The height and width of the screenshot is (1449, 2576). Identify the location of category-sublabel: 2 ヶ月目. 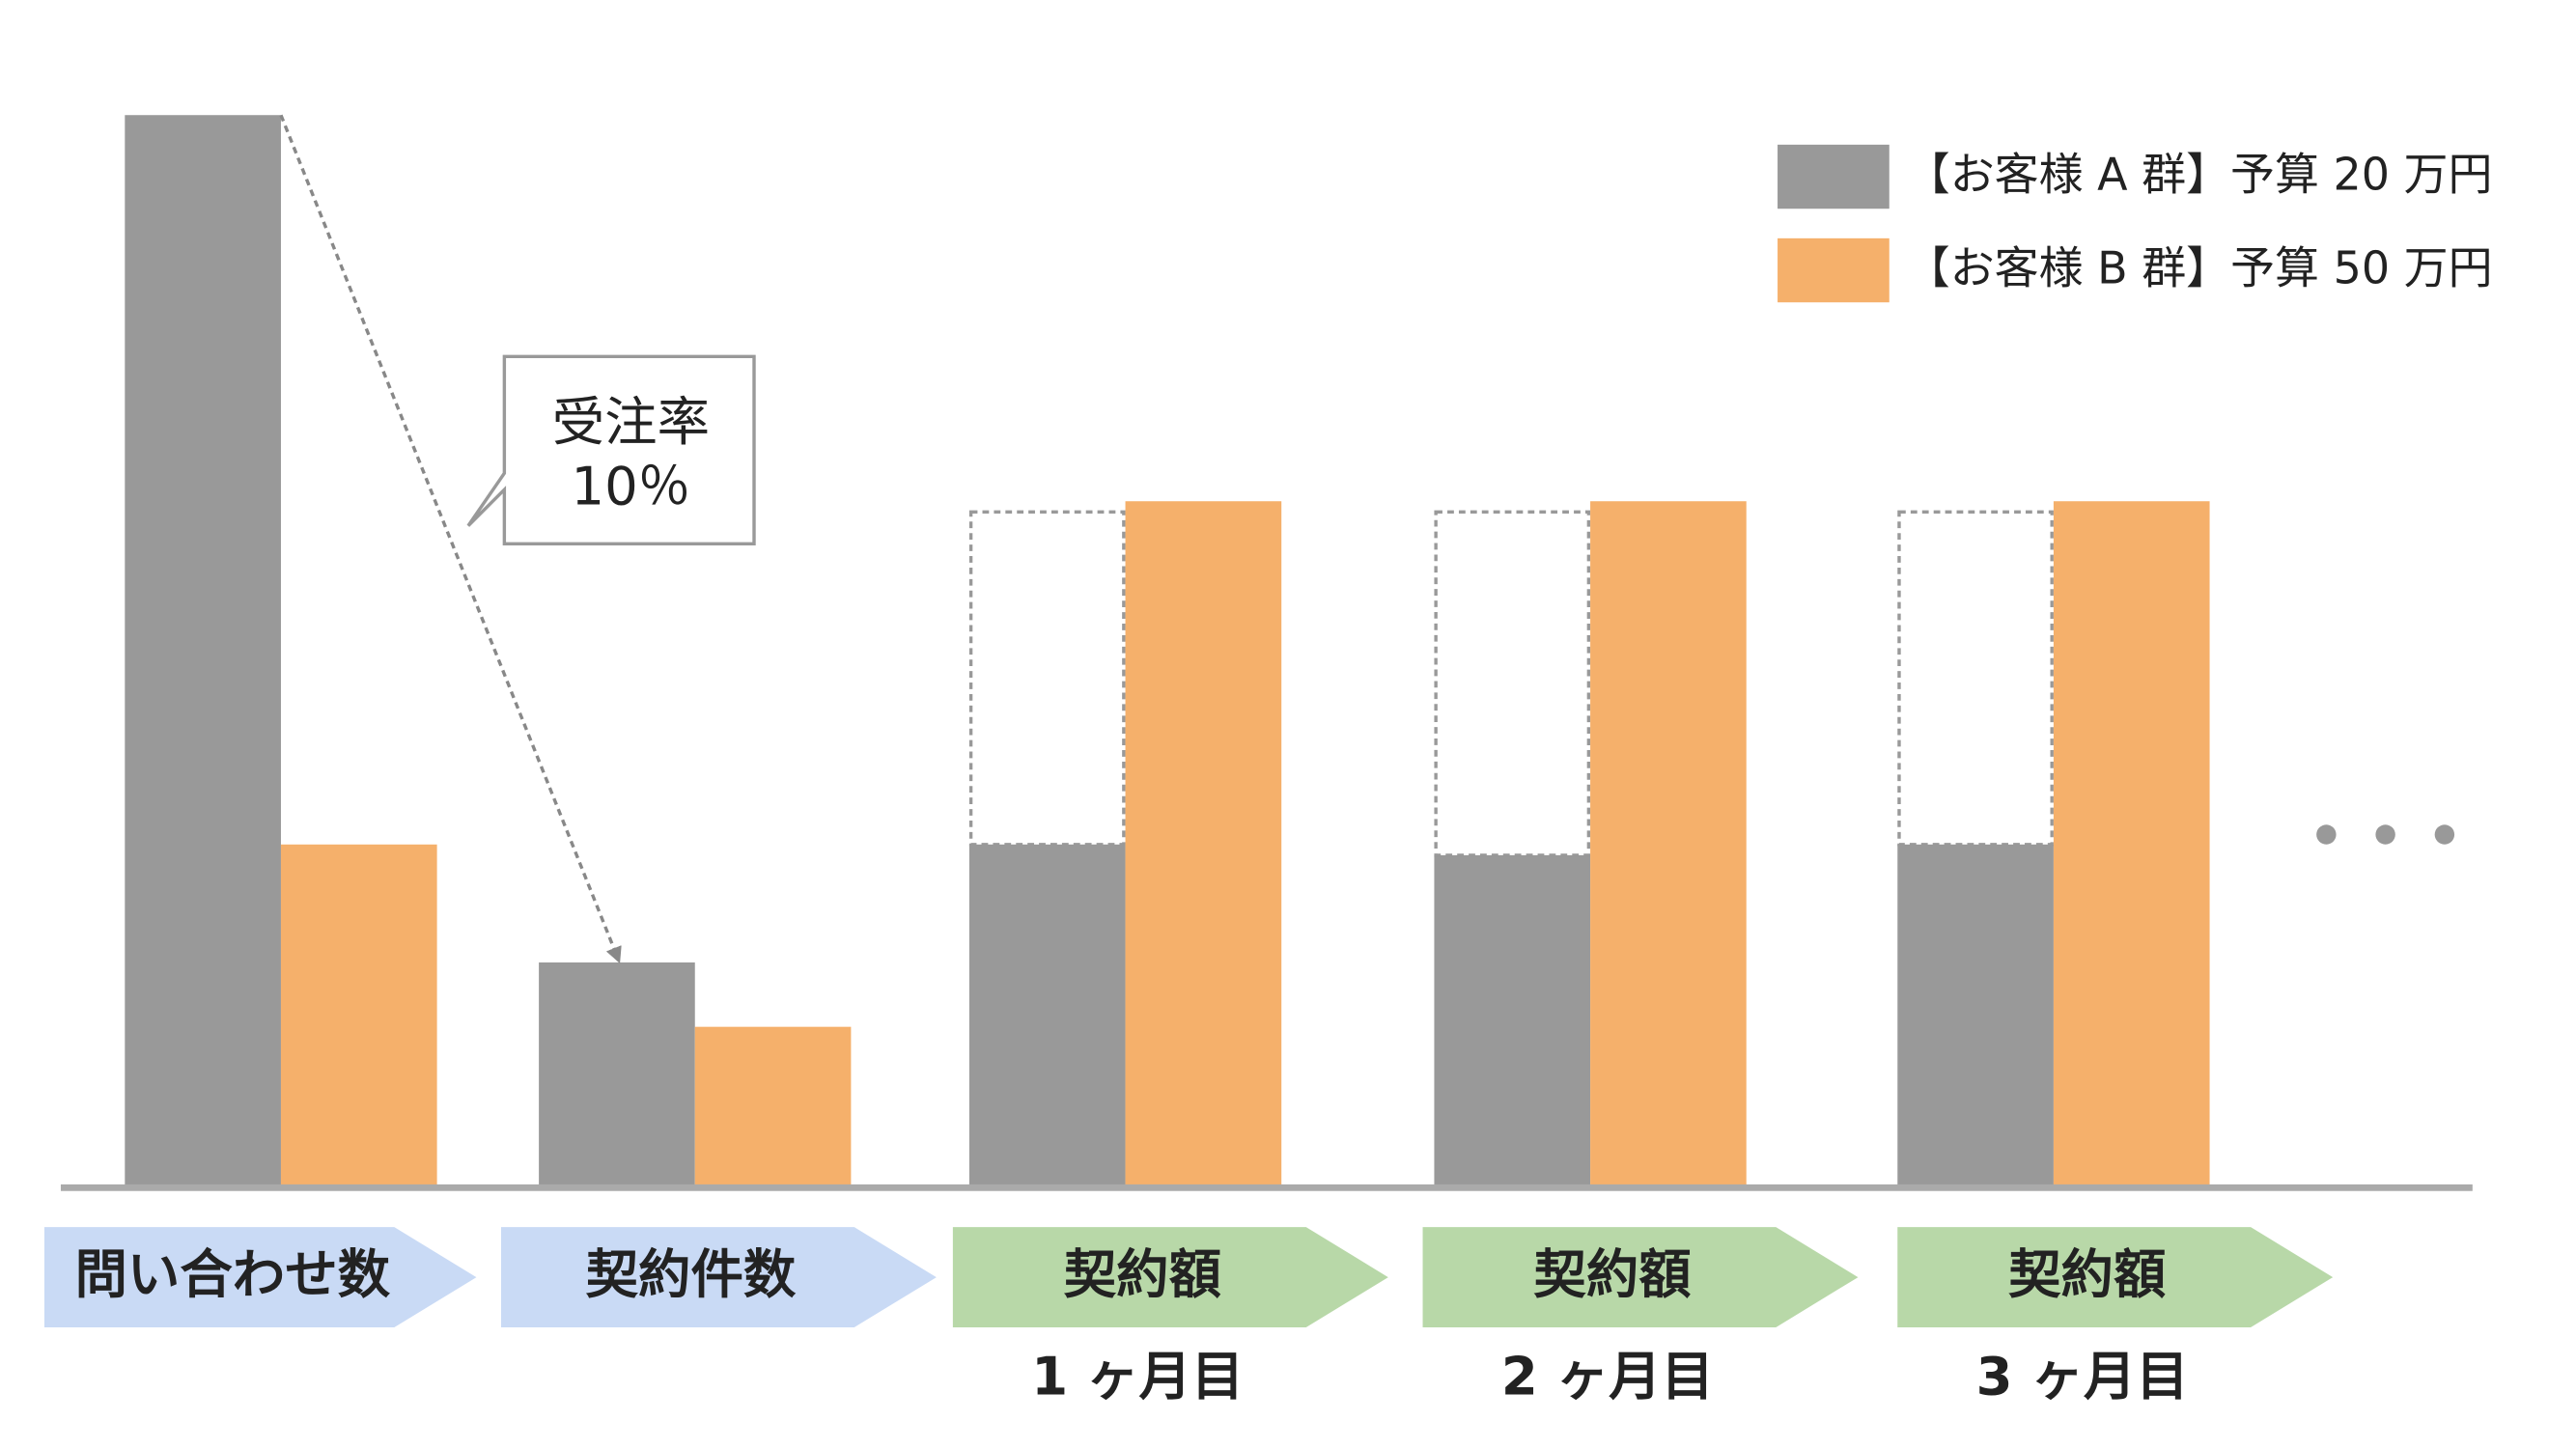
(1608, 1376).